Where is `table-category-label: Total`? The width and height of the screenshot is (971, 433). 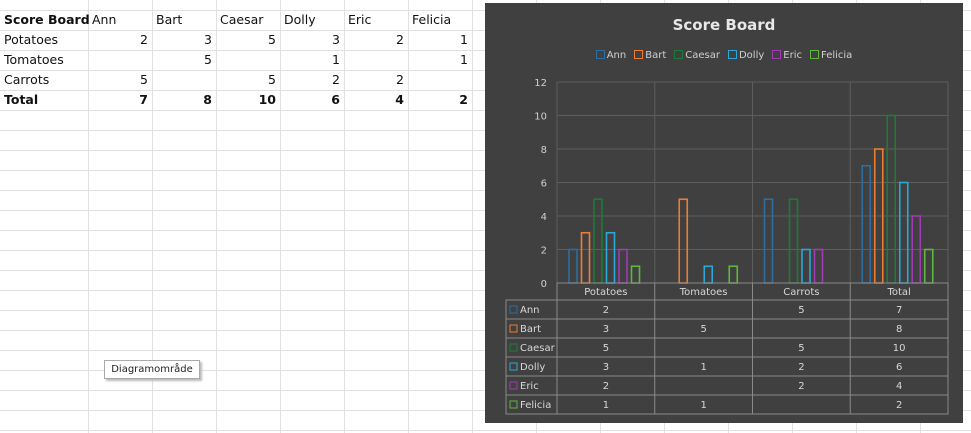
table-category-label: Total is located at coordinates (898, 292).